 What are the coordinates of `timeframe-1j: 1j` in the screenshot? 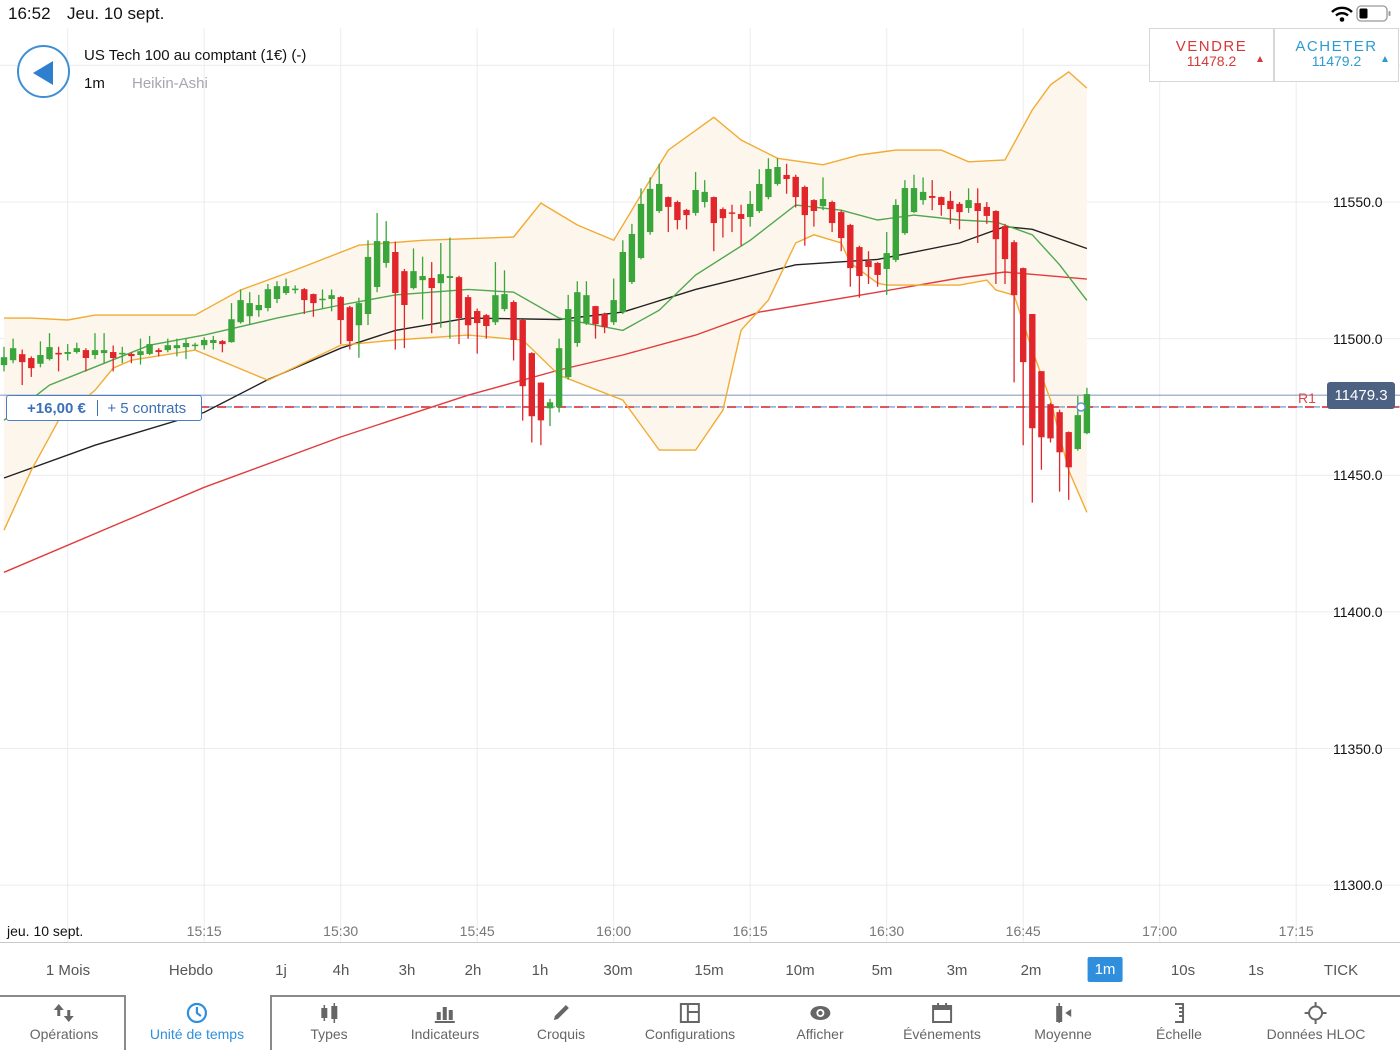 It's located at (281, 970).